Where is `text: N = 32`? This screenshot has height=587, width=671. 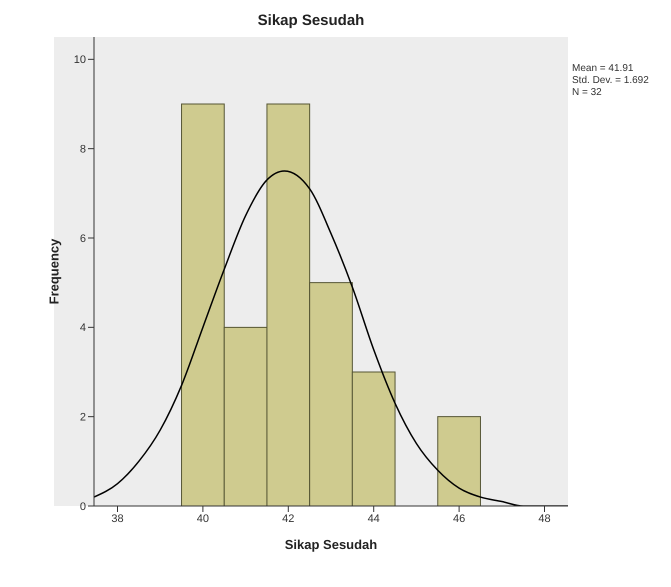
text: N = 32 is located at coordinates (587, 93).